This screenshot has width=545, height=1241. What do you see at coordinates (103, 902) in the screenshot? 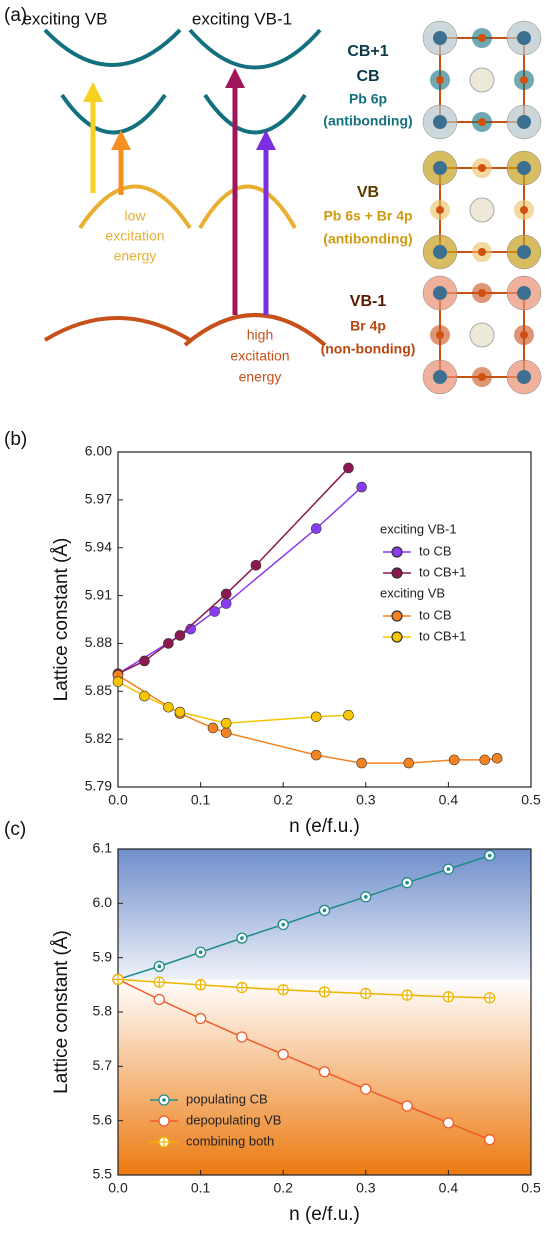
I see `y-tick-label: 6.0` at bounding box center [103, 902].